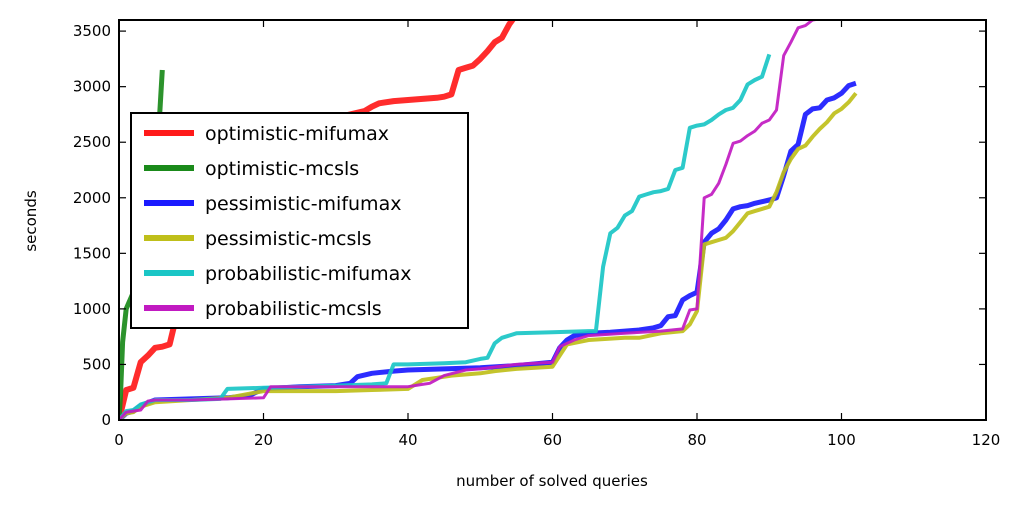  I want to click on y-tick-label: 3500, so click(92, 31).